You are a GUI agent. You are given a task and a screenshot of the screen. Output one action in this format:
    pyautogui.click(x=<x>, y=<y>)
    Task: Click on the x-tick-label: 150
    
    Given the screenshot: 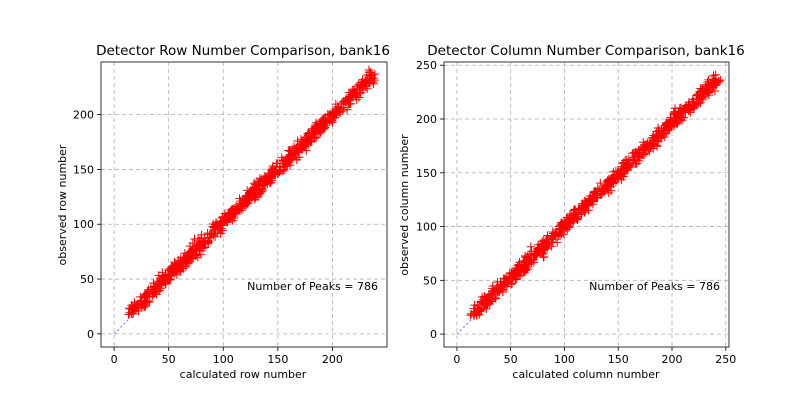 What is the action you would take?
    pyautogui.click(x=618, y=359)
    